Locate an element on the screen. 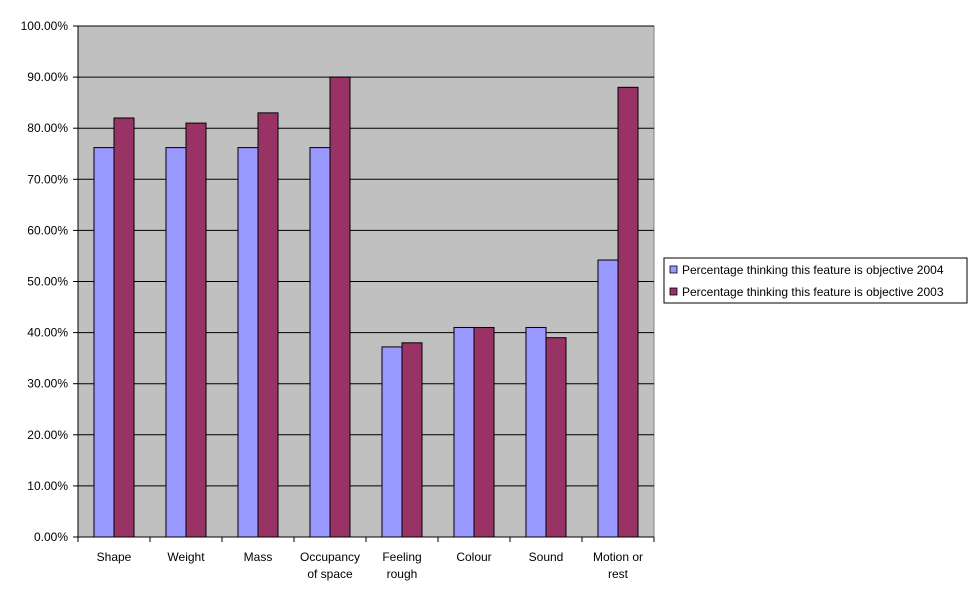 This screenshot has height=600, width=977. x-tick-label: Shape is located at coordinates (114, 557).